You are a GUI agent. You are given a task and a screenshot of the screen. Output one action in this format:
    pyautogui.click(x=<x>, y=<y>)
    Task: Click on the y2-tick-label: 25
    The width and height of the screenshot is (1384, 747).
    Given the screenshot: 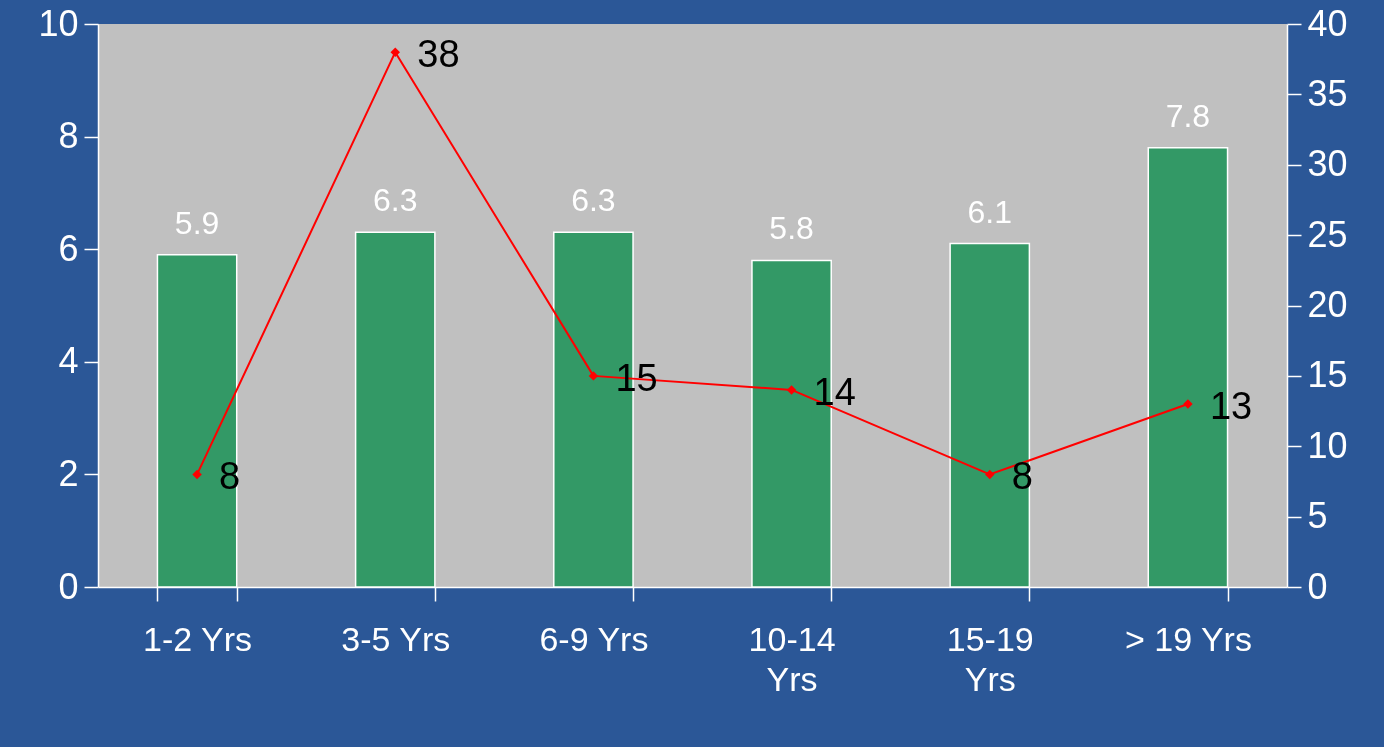 What is the action you would take?
    pyautogui.click(x=1327, y=234)
    